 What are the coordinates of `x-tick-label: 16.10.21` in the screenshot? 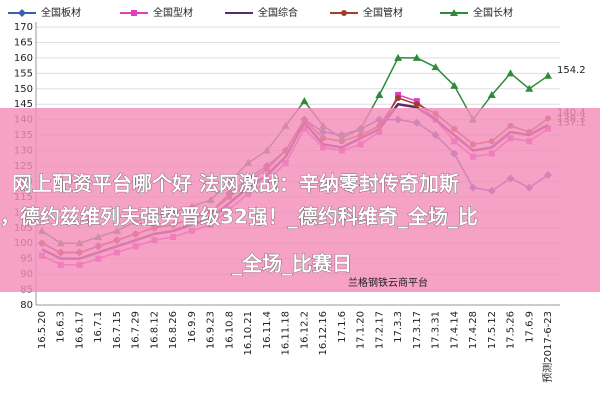 It's located at (248, 333).